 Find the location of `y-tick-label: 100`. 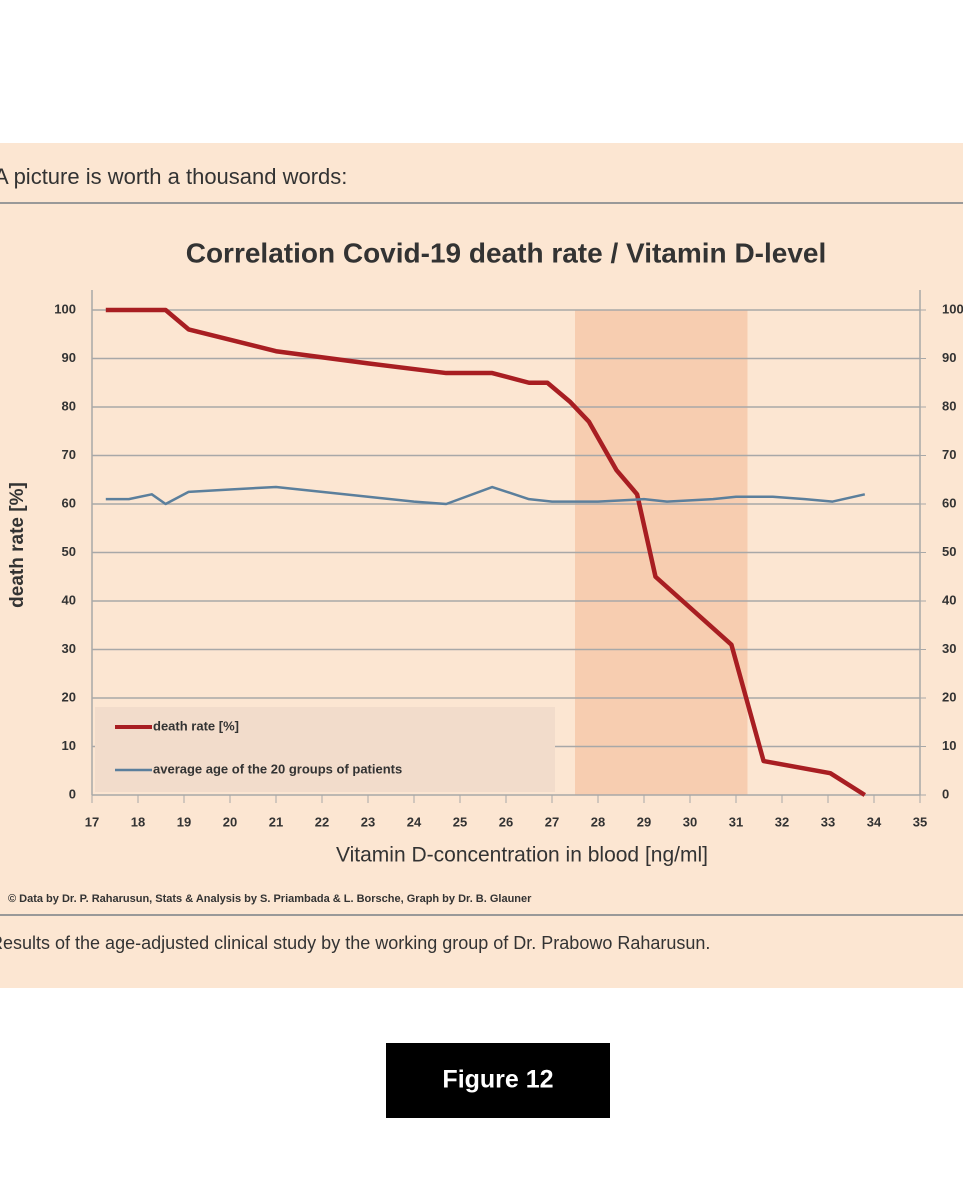

y-tick-label: 100 is located at coordinates (65, 308).